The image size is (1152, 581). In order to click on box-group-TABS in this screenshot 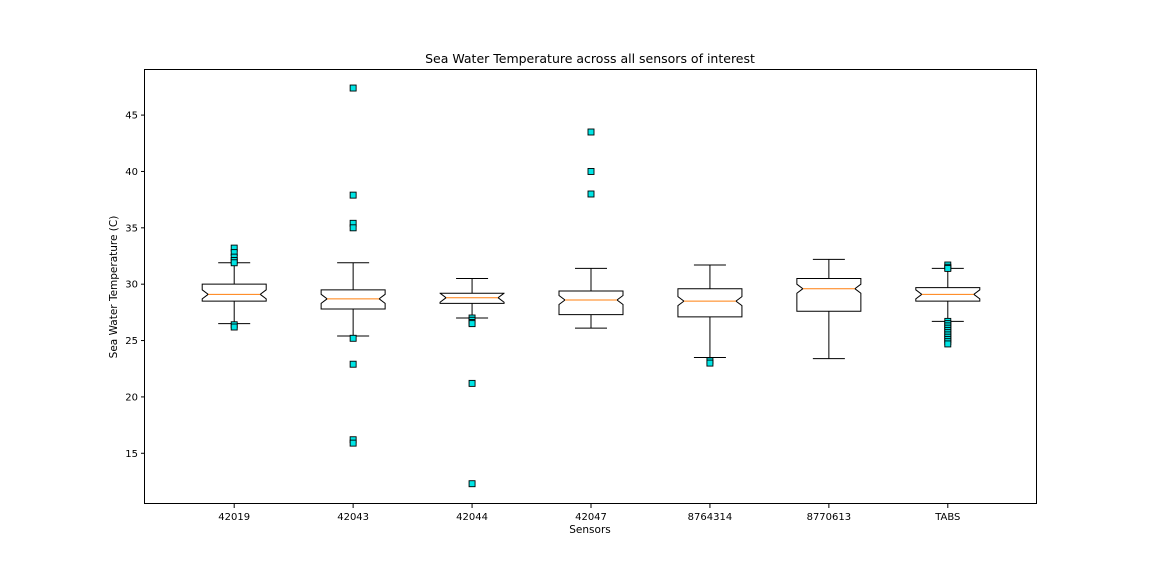, I will do `click(948, 304)`.